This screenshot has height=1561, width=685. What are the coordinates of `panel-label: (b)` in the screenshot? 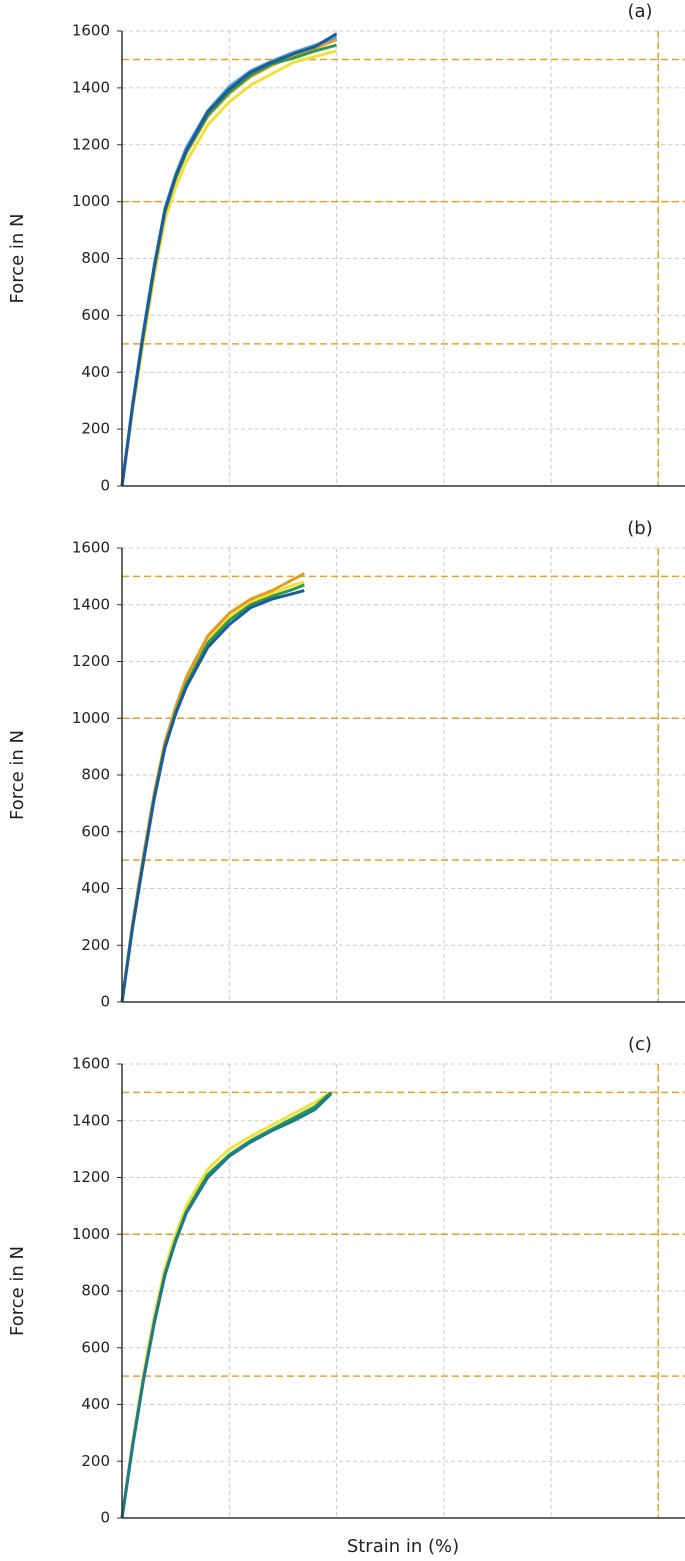 It's located at (639, 528).